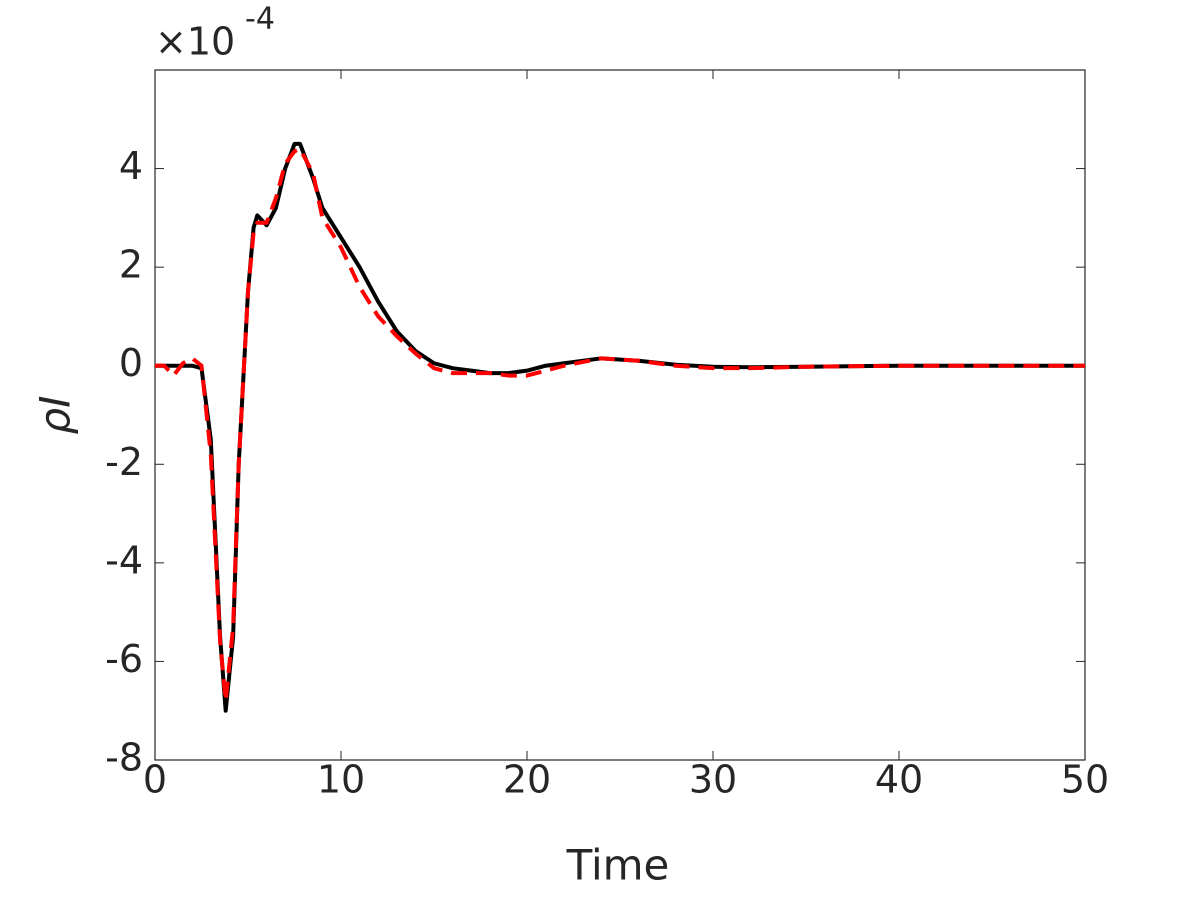 The image size is (1196, 898). I want to click on y-axis-label: ρI, so click(55, 414).